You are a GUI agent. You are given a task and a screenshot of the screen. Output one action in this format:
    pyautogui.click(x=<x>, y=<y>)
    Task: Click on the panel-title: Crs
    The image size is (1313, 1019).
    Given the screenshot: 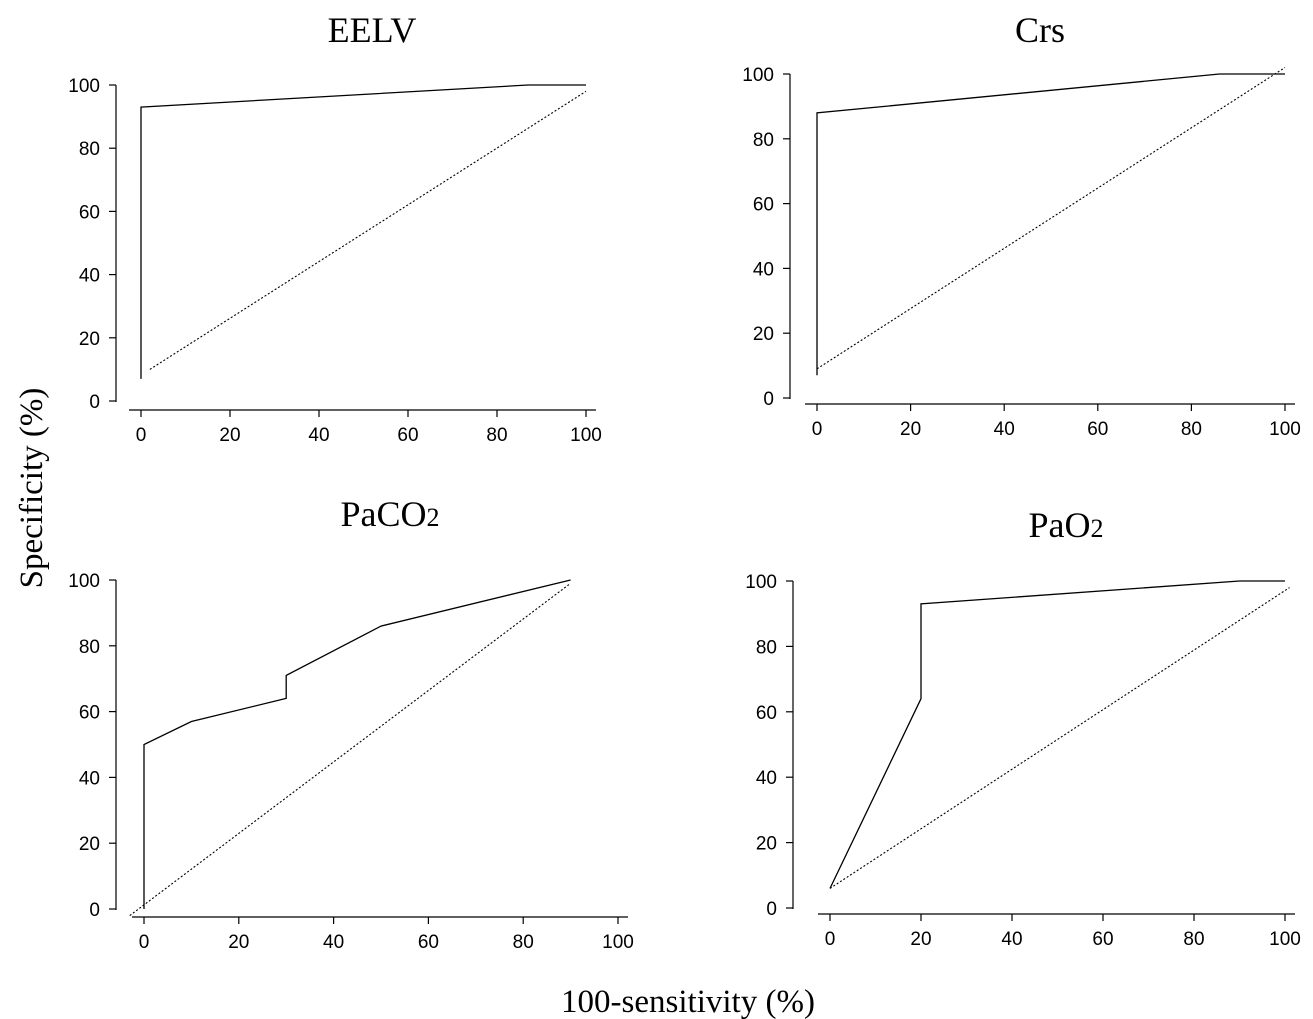 What is the action you would take?
    pyautogui.click(x=1040, y=30)
    